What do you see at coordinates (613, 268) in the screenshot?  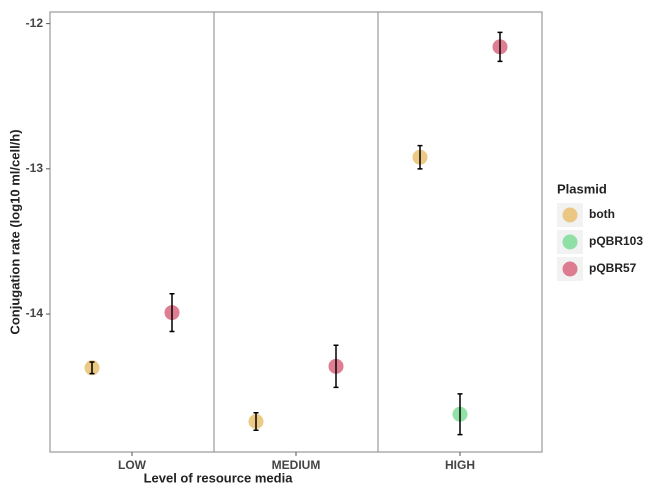 I see `legend-label: pQBR57` at bounding box center [613, 268].